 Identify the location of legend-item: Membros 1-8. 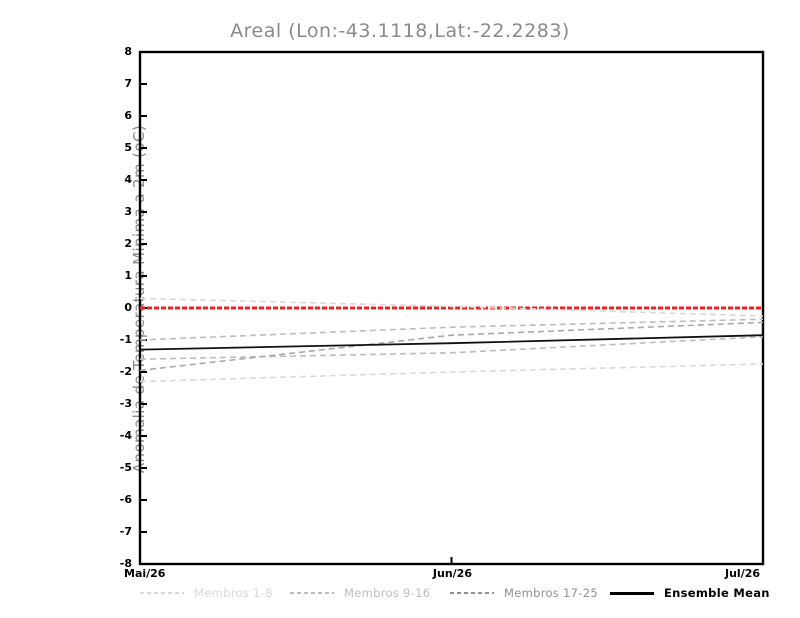
(206, 593).